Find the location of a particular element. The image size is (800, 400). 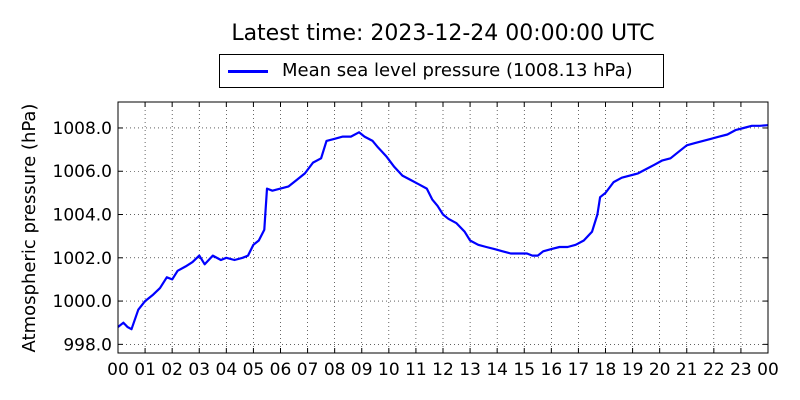

legend: Mean sea level pressure (1008.13 hPa) is located at coordinates (441, 71).